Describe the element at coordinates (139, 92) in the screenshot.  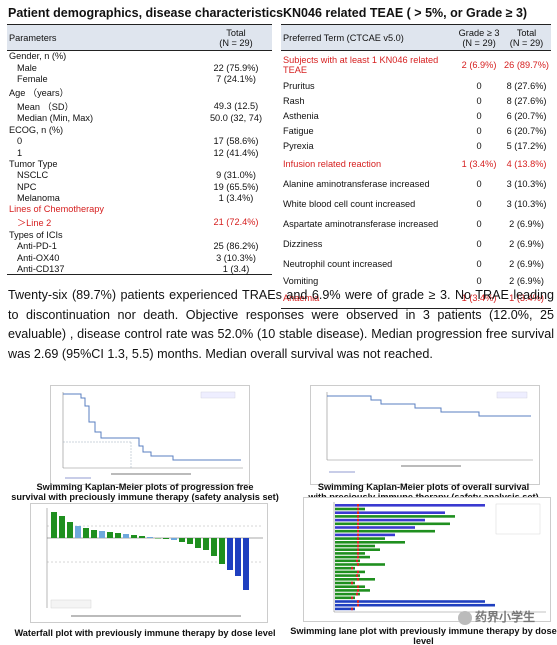
I see `demographics-row: Age （years）` at that location.